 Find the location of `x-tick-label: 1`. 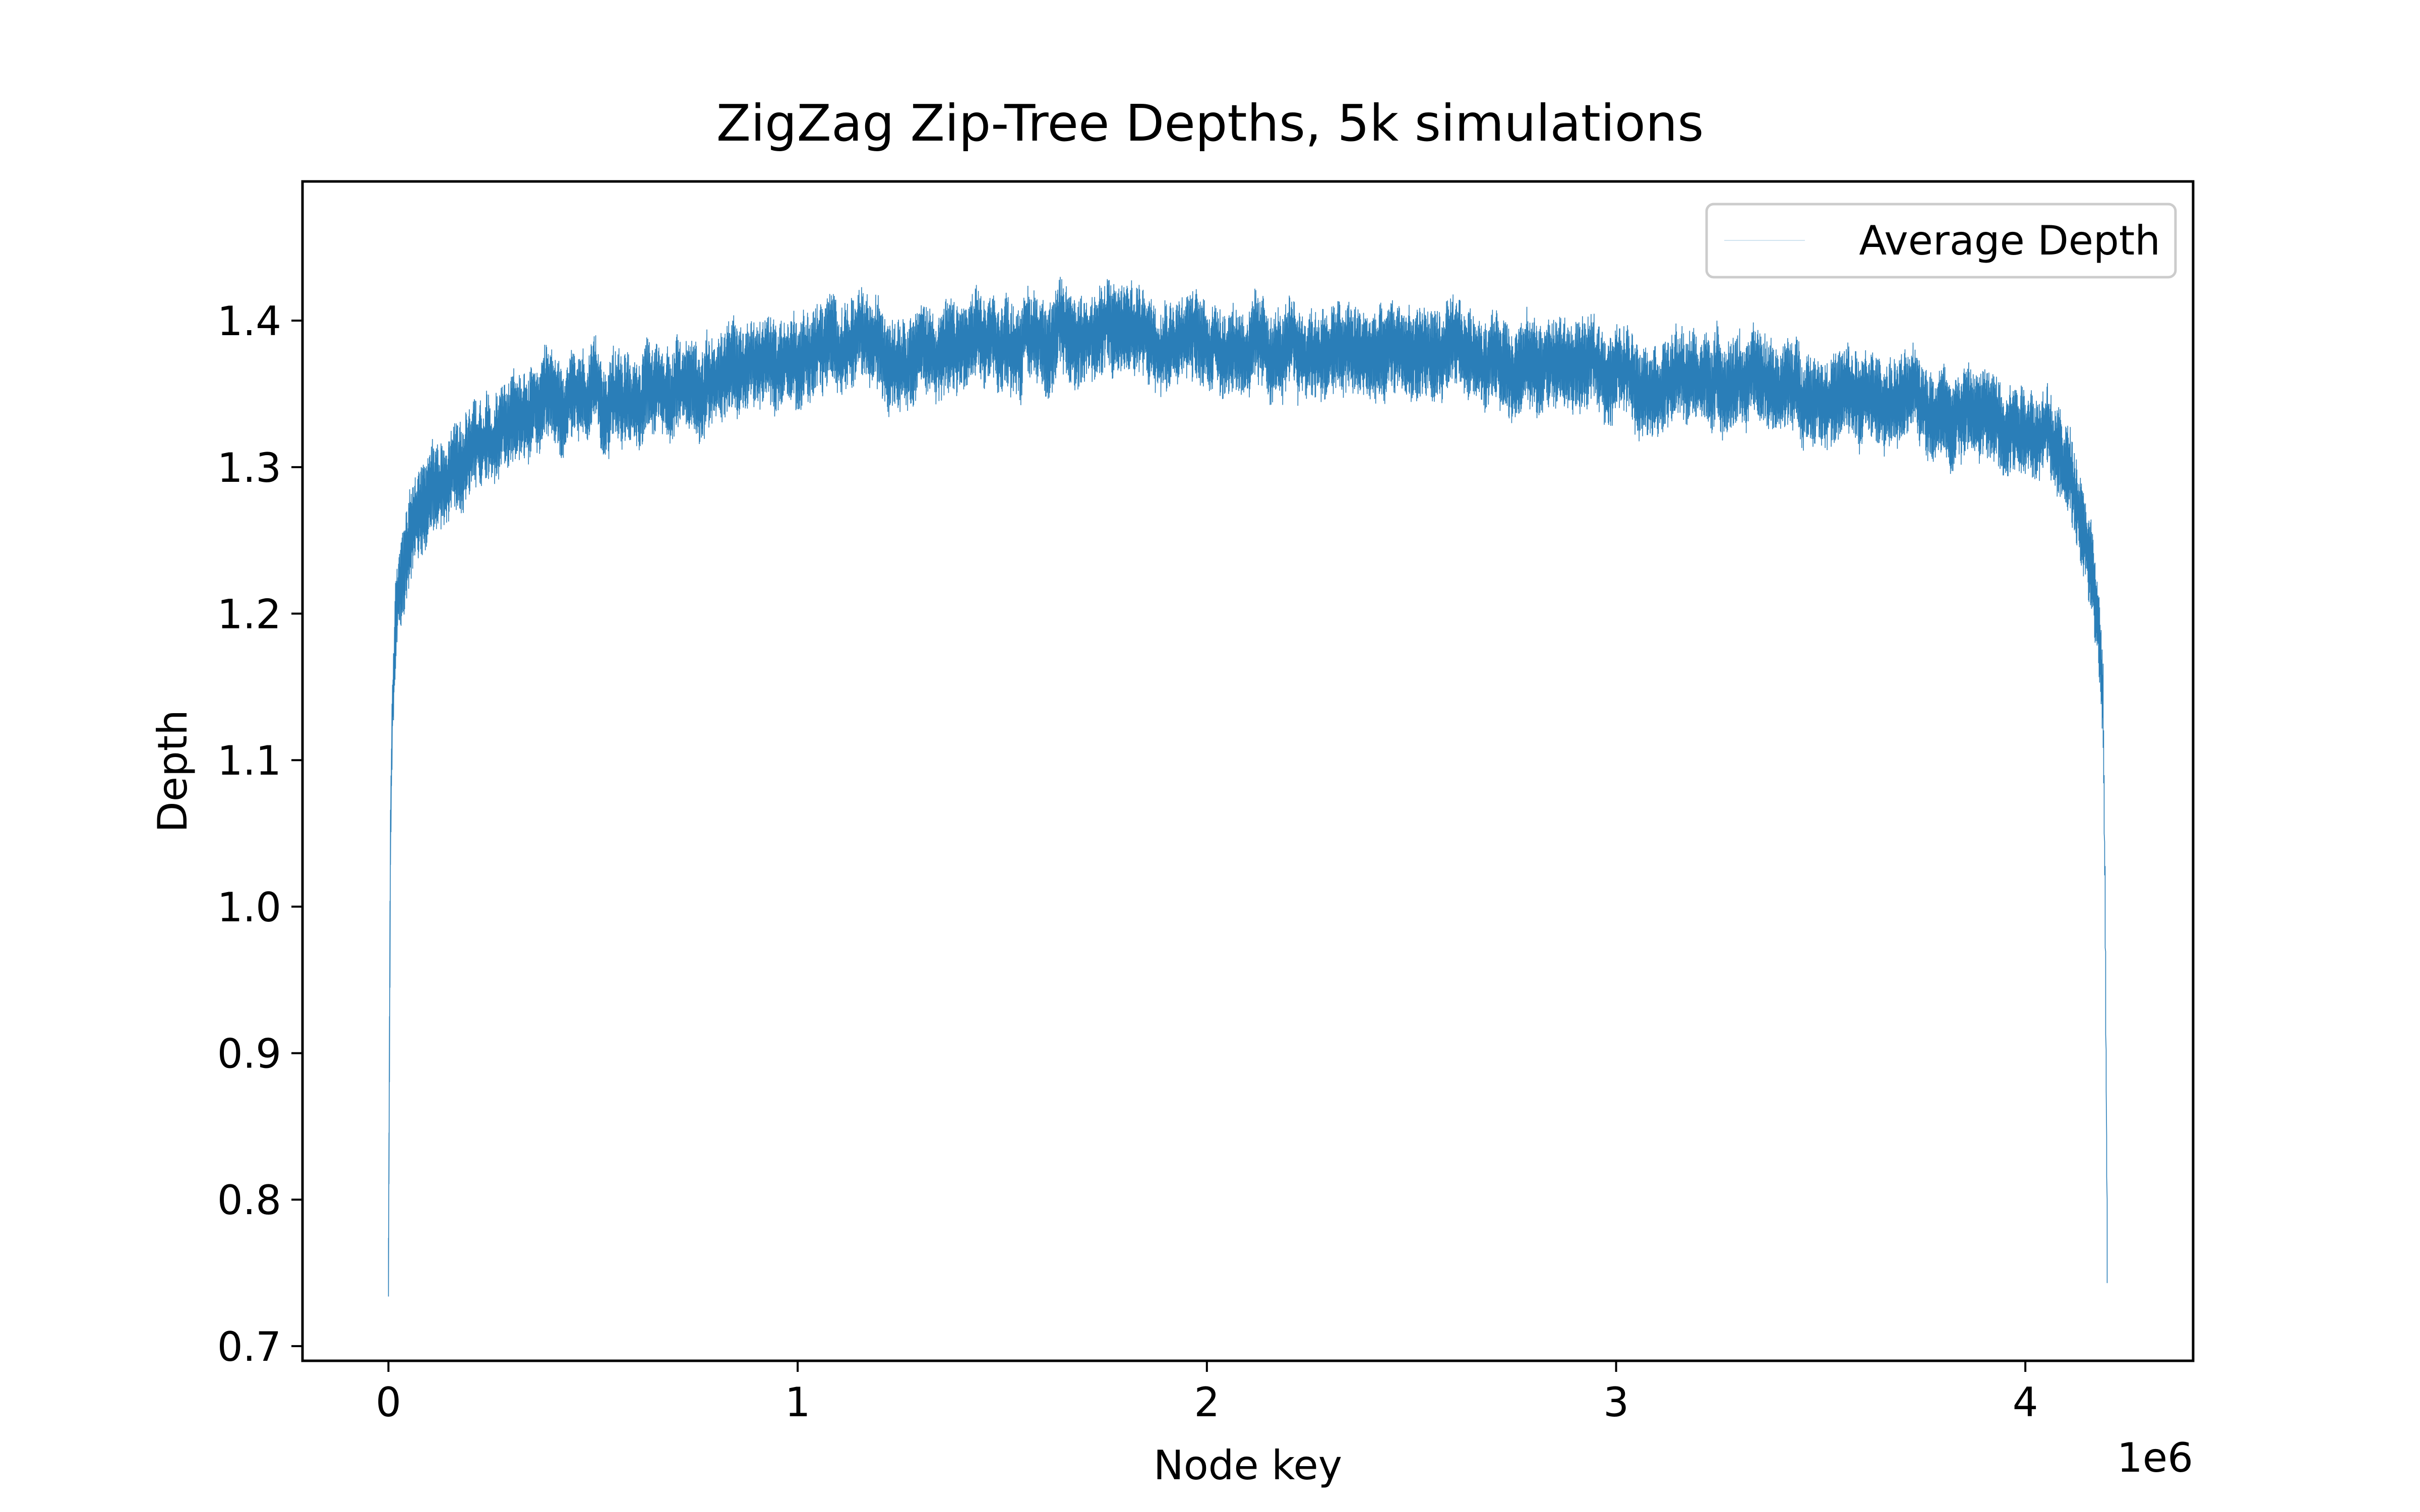

x-tick-label: 1 is located at coordinates (798, 1402).